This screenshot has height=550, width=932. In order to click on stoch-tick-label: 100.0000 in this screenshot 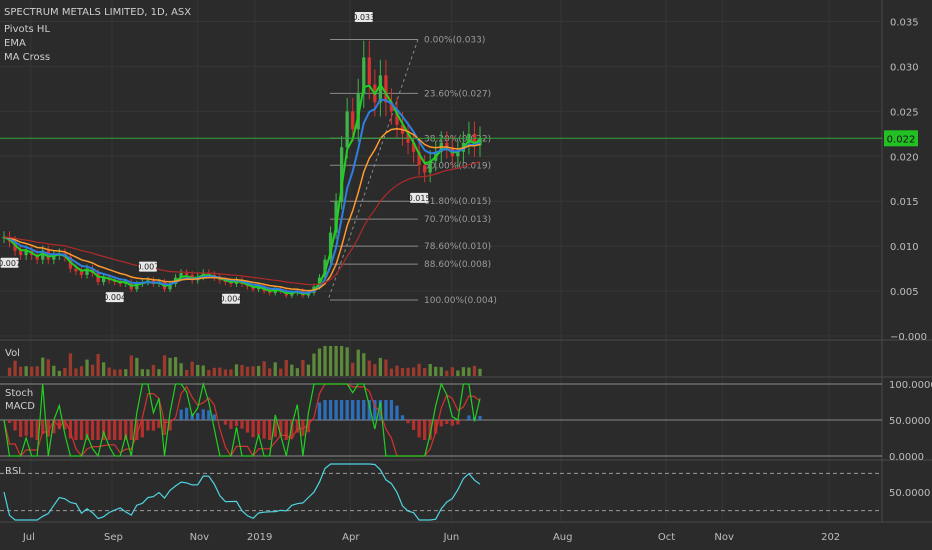, I will do `click(910, 385)`.